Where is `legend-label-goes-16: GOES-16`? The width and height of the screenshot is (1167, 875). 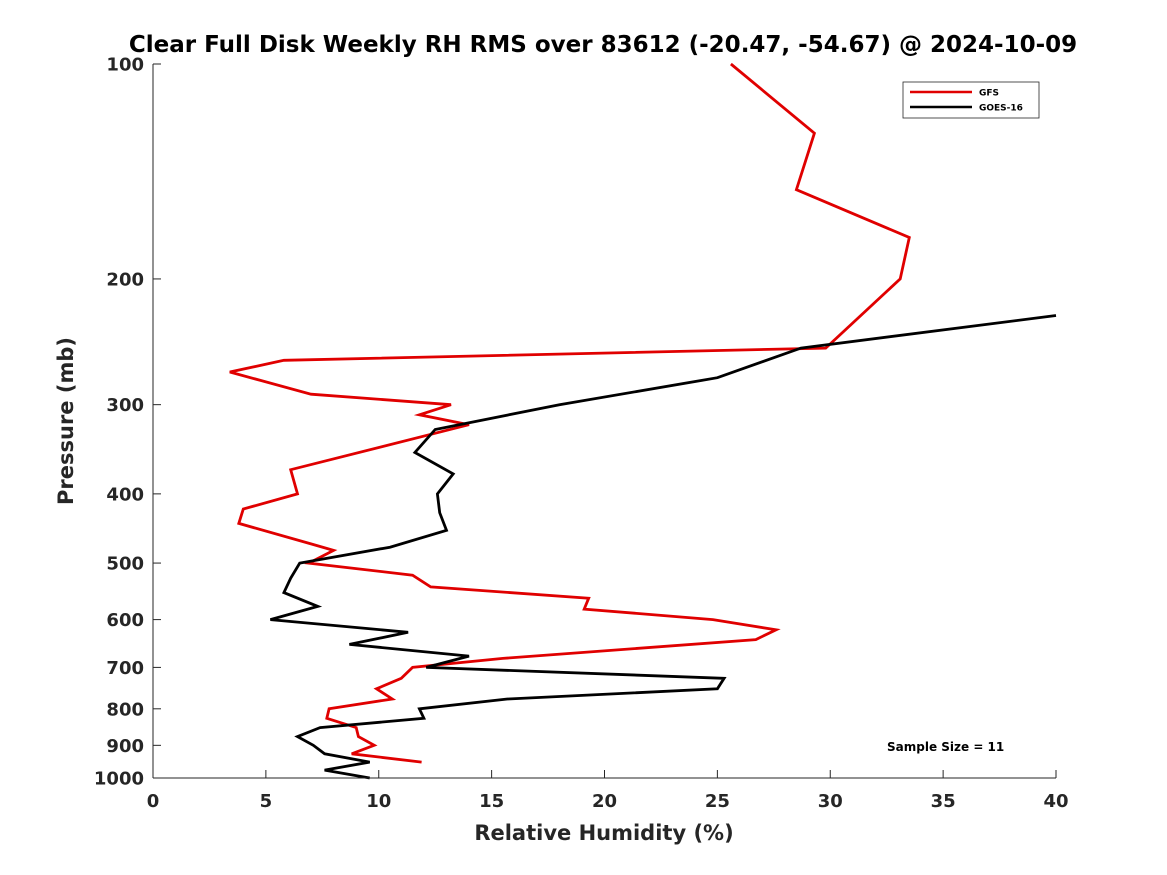 legend-label-goes-16: GOES-16 is located at coordinates (1001, 109).